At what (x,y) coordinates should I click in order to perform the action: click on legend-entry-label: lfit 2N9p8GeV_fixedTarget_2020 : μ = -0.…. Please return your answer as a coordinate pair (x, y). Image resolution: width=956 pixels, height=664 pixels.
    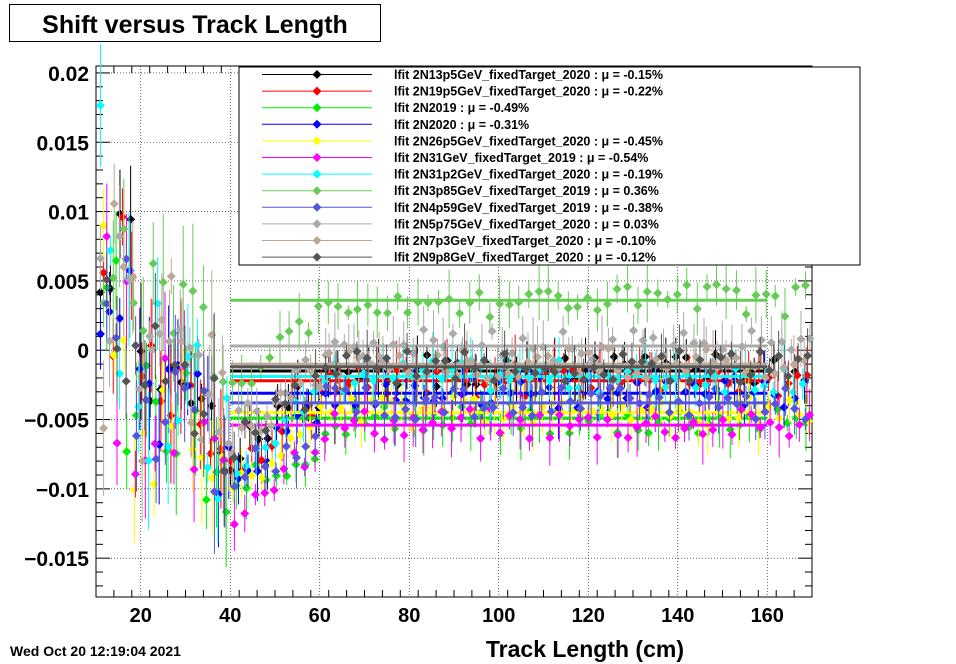
    Looking at the image, I should click on (525, 258).